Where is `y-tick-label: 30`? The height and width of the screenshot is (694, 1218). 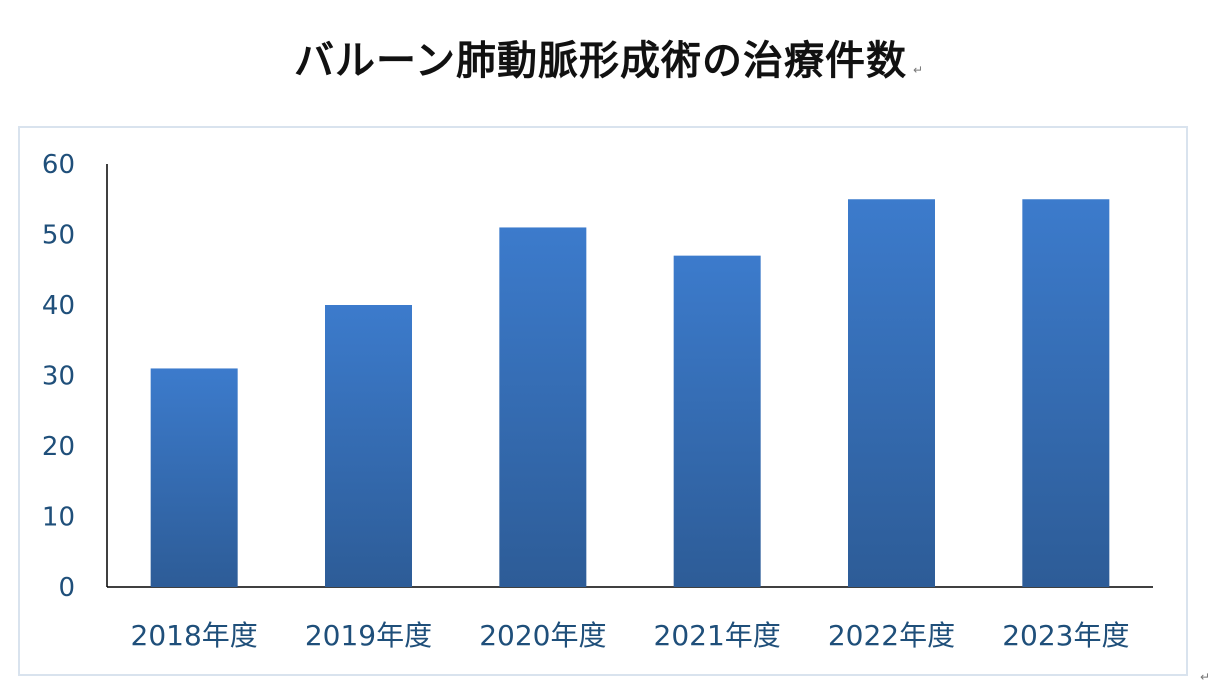
y-tick-label: 30 is located at coordinates (58, 377).